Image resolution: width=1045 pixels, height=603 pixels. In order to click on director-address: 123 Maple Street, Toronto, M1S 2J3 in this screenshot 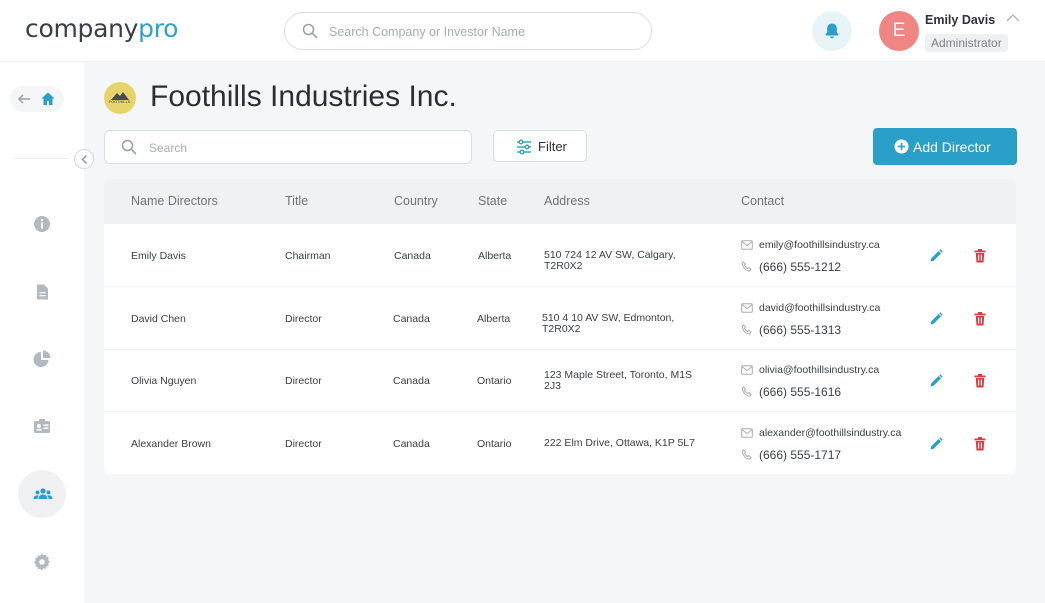, I will do `click(618, 380)`.